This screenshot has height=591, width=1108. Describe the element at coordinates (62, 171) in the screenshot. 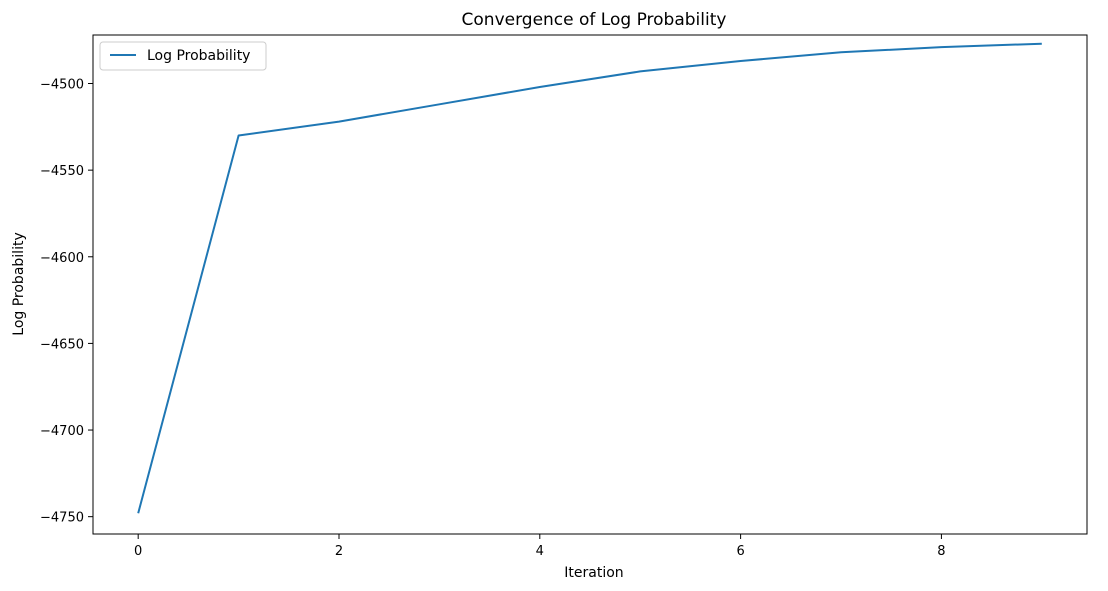

I see `y-tick-label: −4550` at that location.